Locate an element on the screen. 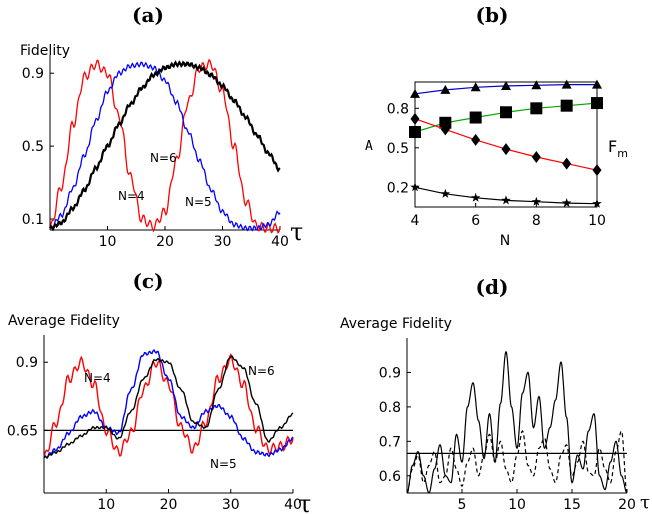  a-annotation-n6: N=6 is located at coordinates (163, 158).